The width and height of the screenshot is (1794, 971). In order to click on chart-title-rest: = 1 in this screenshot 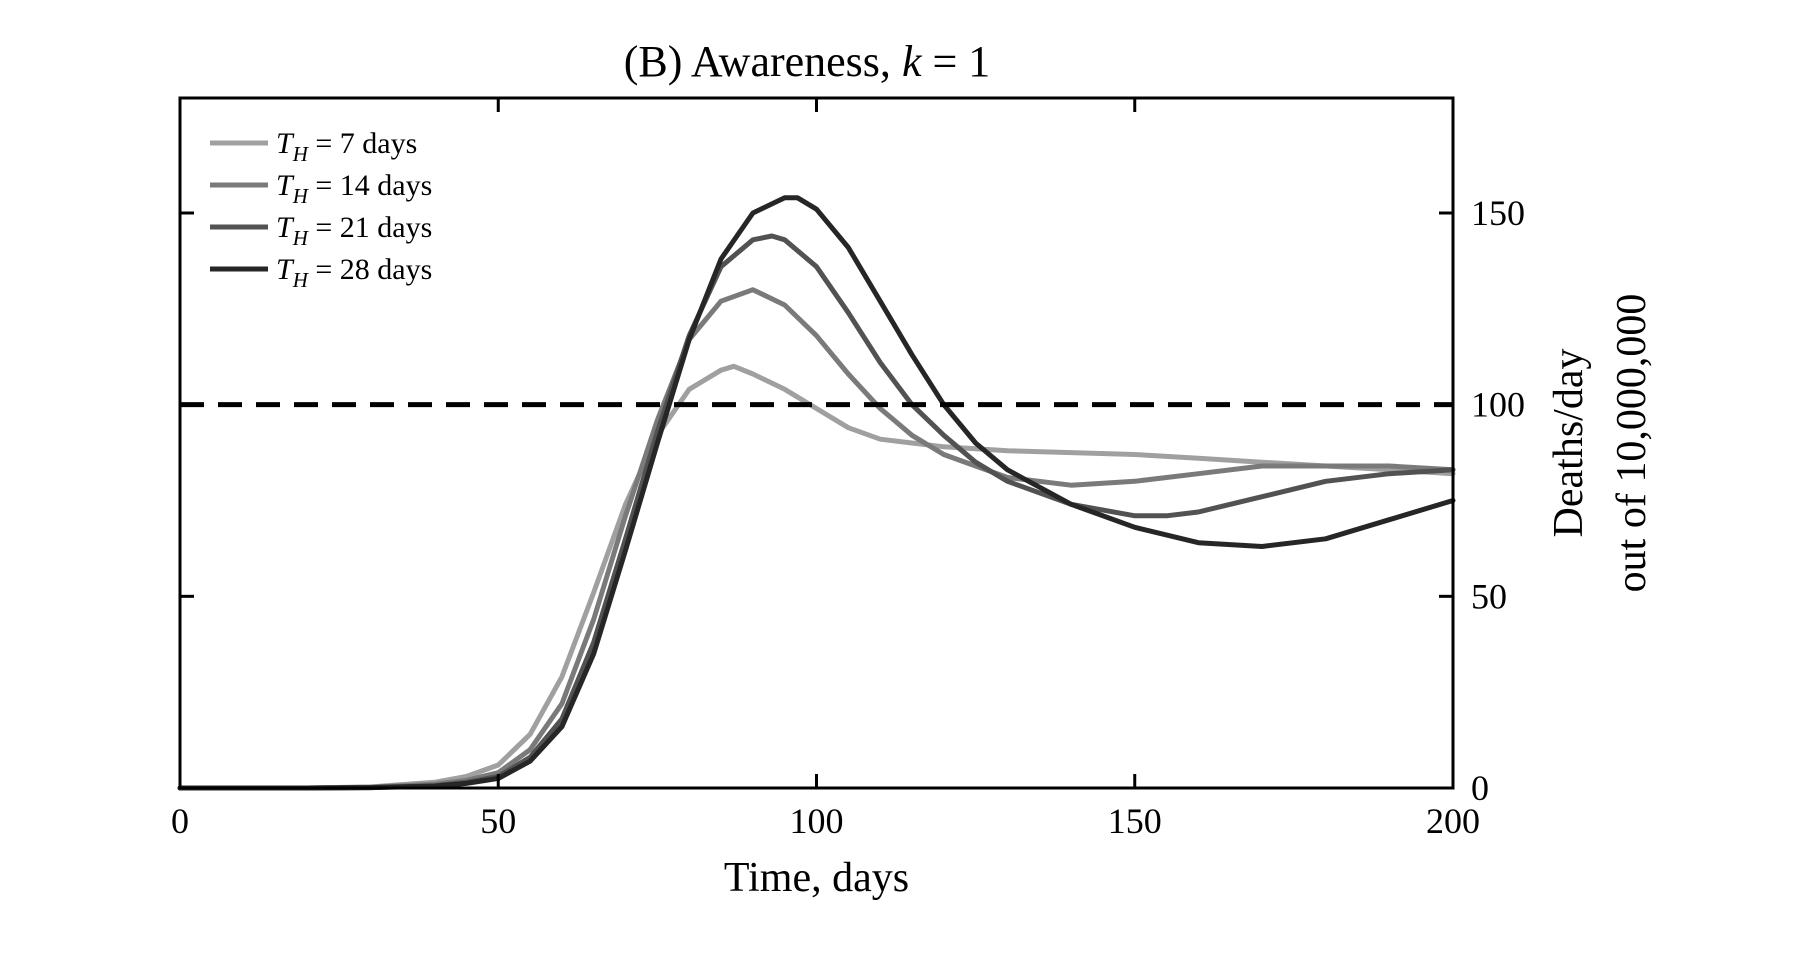, I will do `click(961, 61)`.